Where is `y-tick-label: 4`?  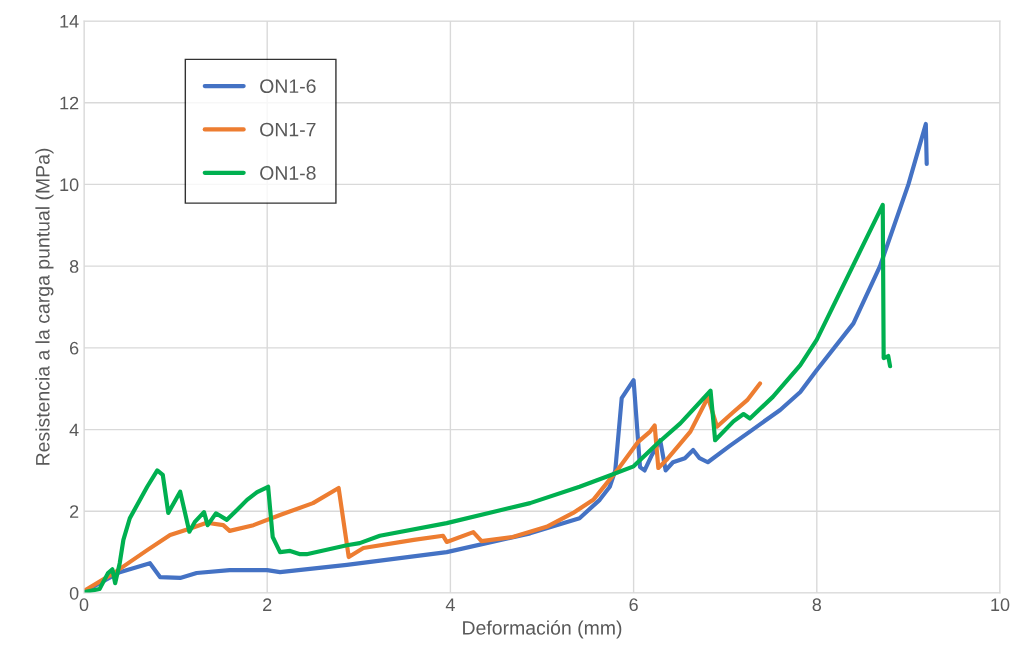 y-tick-label: 4 is located at coordinates (74, 430).